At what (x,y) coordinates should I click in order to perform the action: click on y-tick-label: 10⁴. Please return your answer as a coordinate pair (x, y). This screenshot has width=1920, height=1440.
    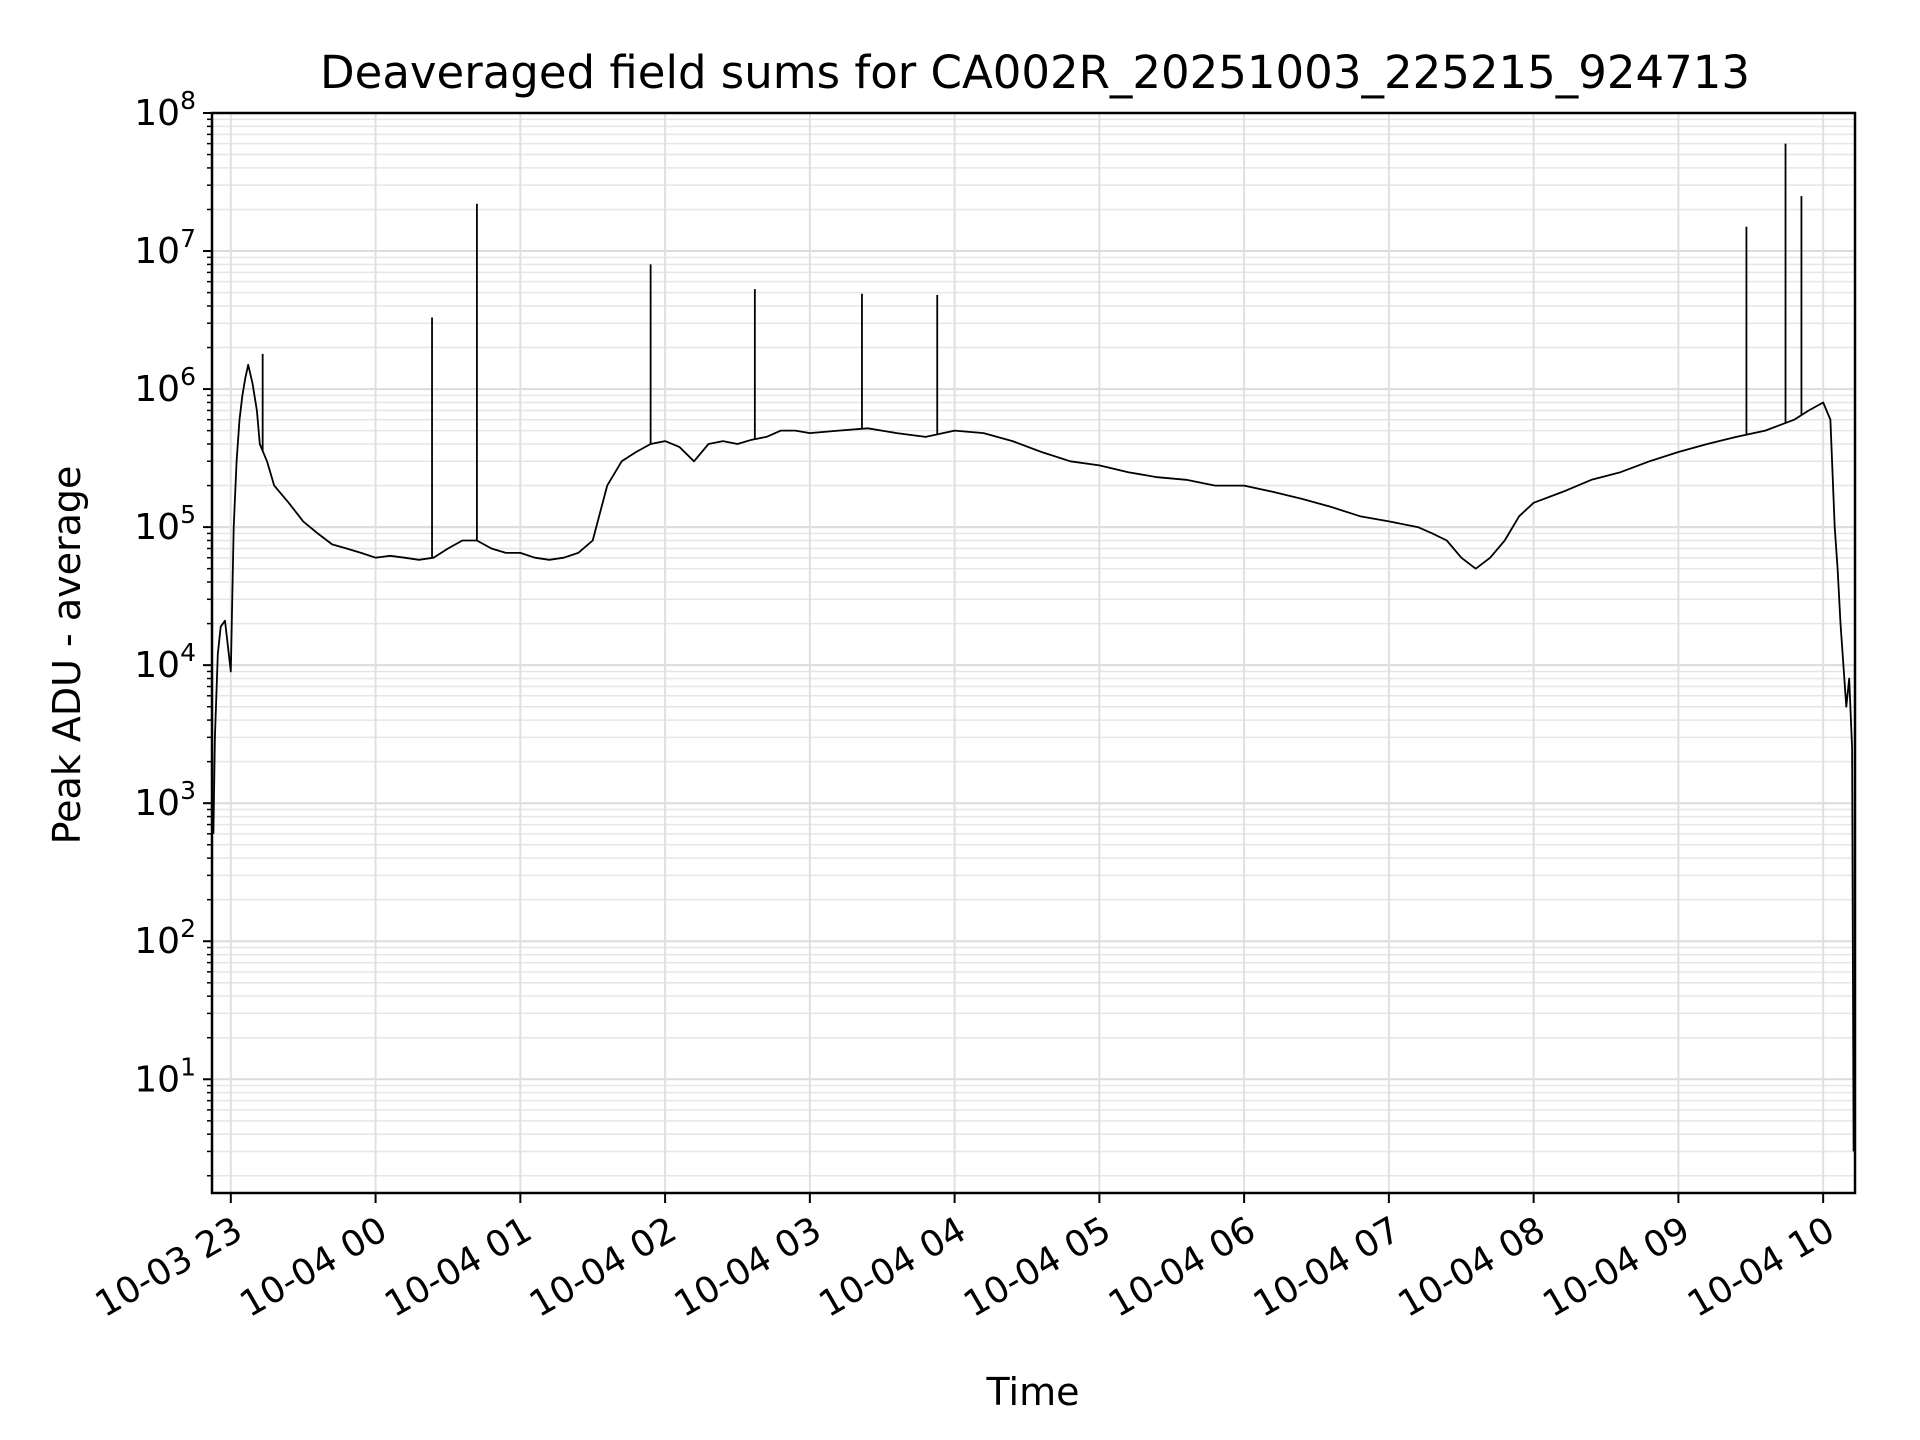
    Looking at the image, I should click on (165, 662).